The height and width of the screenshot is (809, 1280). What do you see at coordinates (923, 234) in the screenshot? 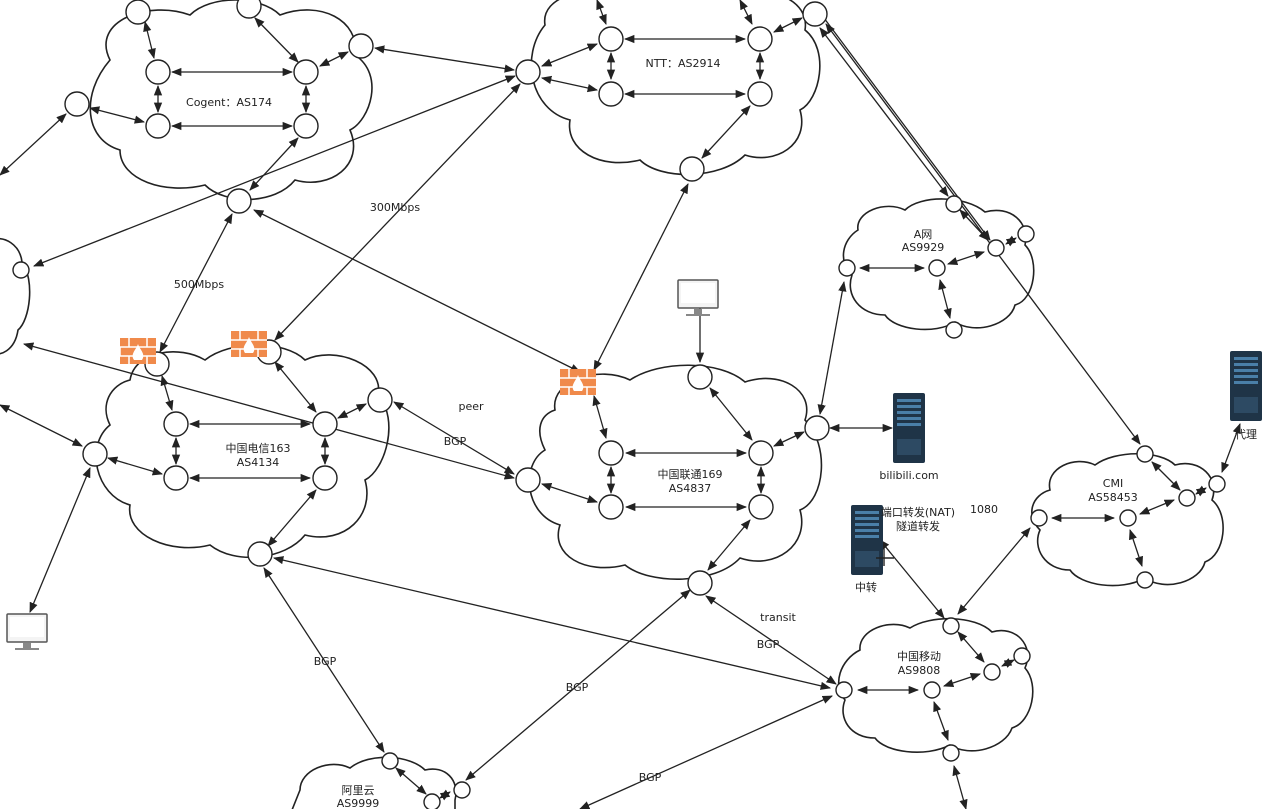
I see `cloud-label-anet-1: A网` at bounding box center [923, 234].